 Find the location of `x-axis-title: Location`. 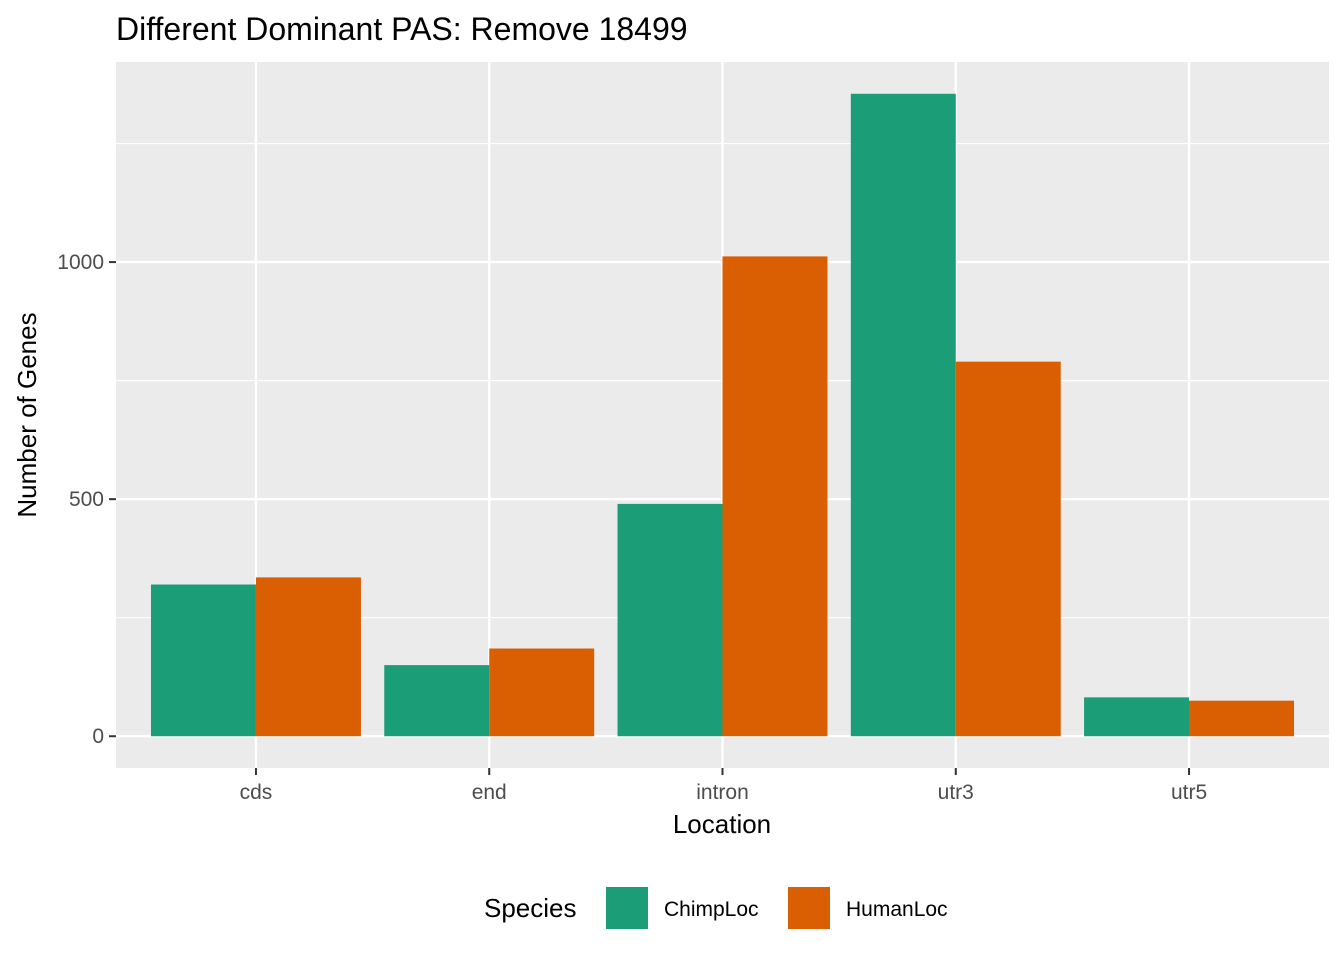

x-axis-title: Location is located at coordinates (722, 824).